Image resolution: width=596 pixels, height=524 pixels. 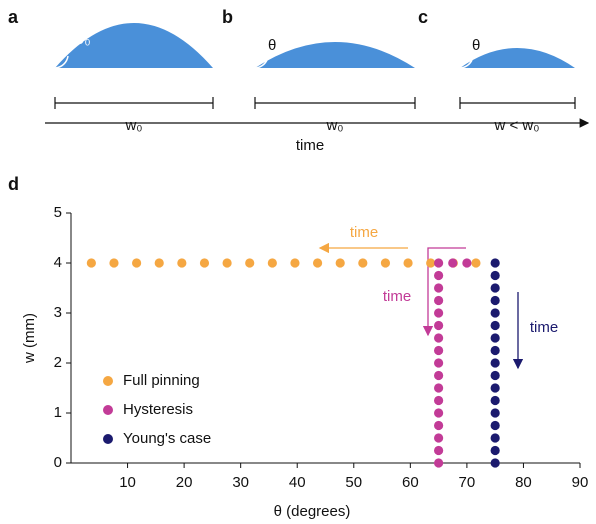 I want to click on width-label: w < w₀, so click(x=517, y=125).